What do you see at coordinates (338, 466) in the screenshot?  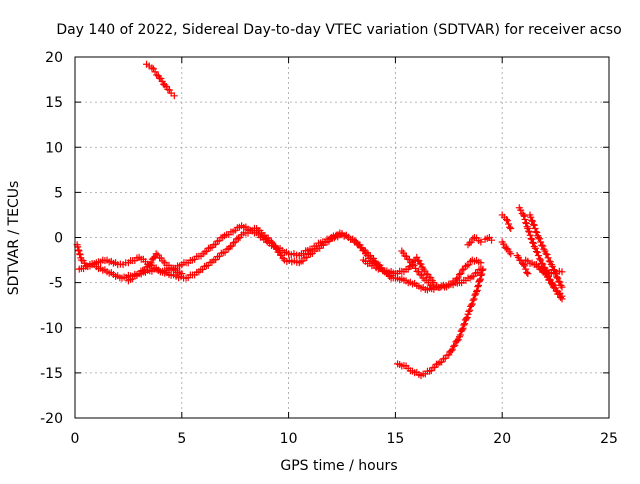 I see `x-axis-label: GPS time / hours` at bounding box center [338, 466].